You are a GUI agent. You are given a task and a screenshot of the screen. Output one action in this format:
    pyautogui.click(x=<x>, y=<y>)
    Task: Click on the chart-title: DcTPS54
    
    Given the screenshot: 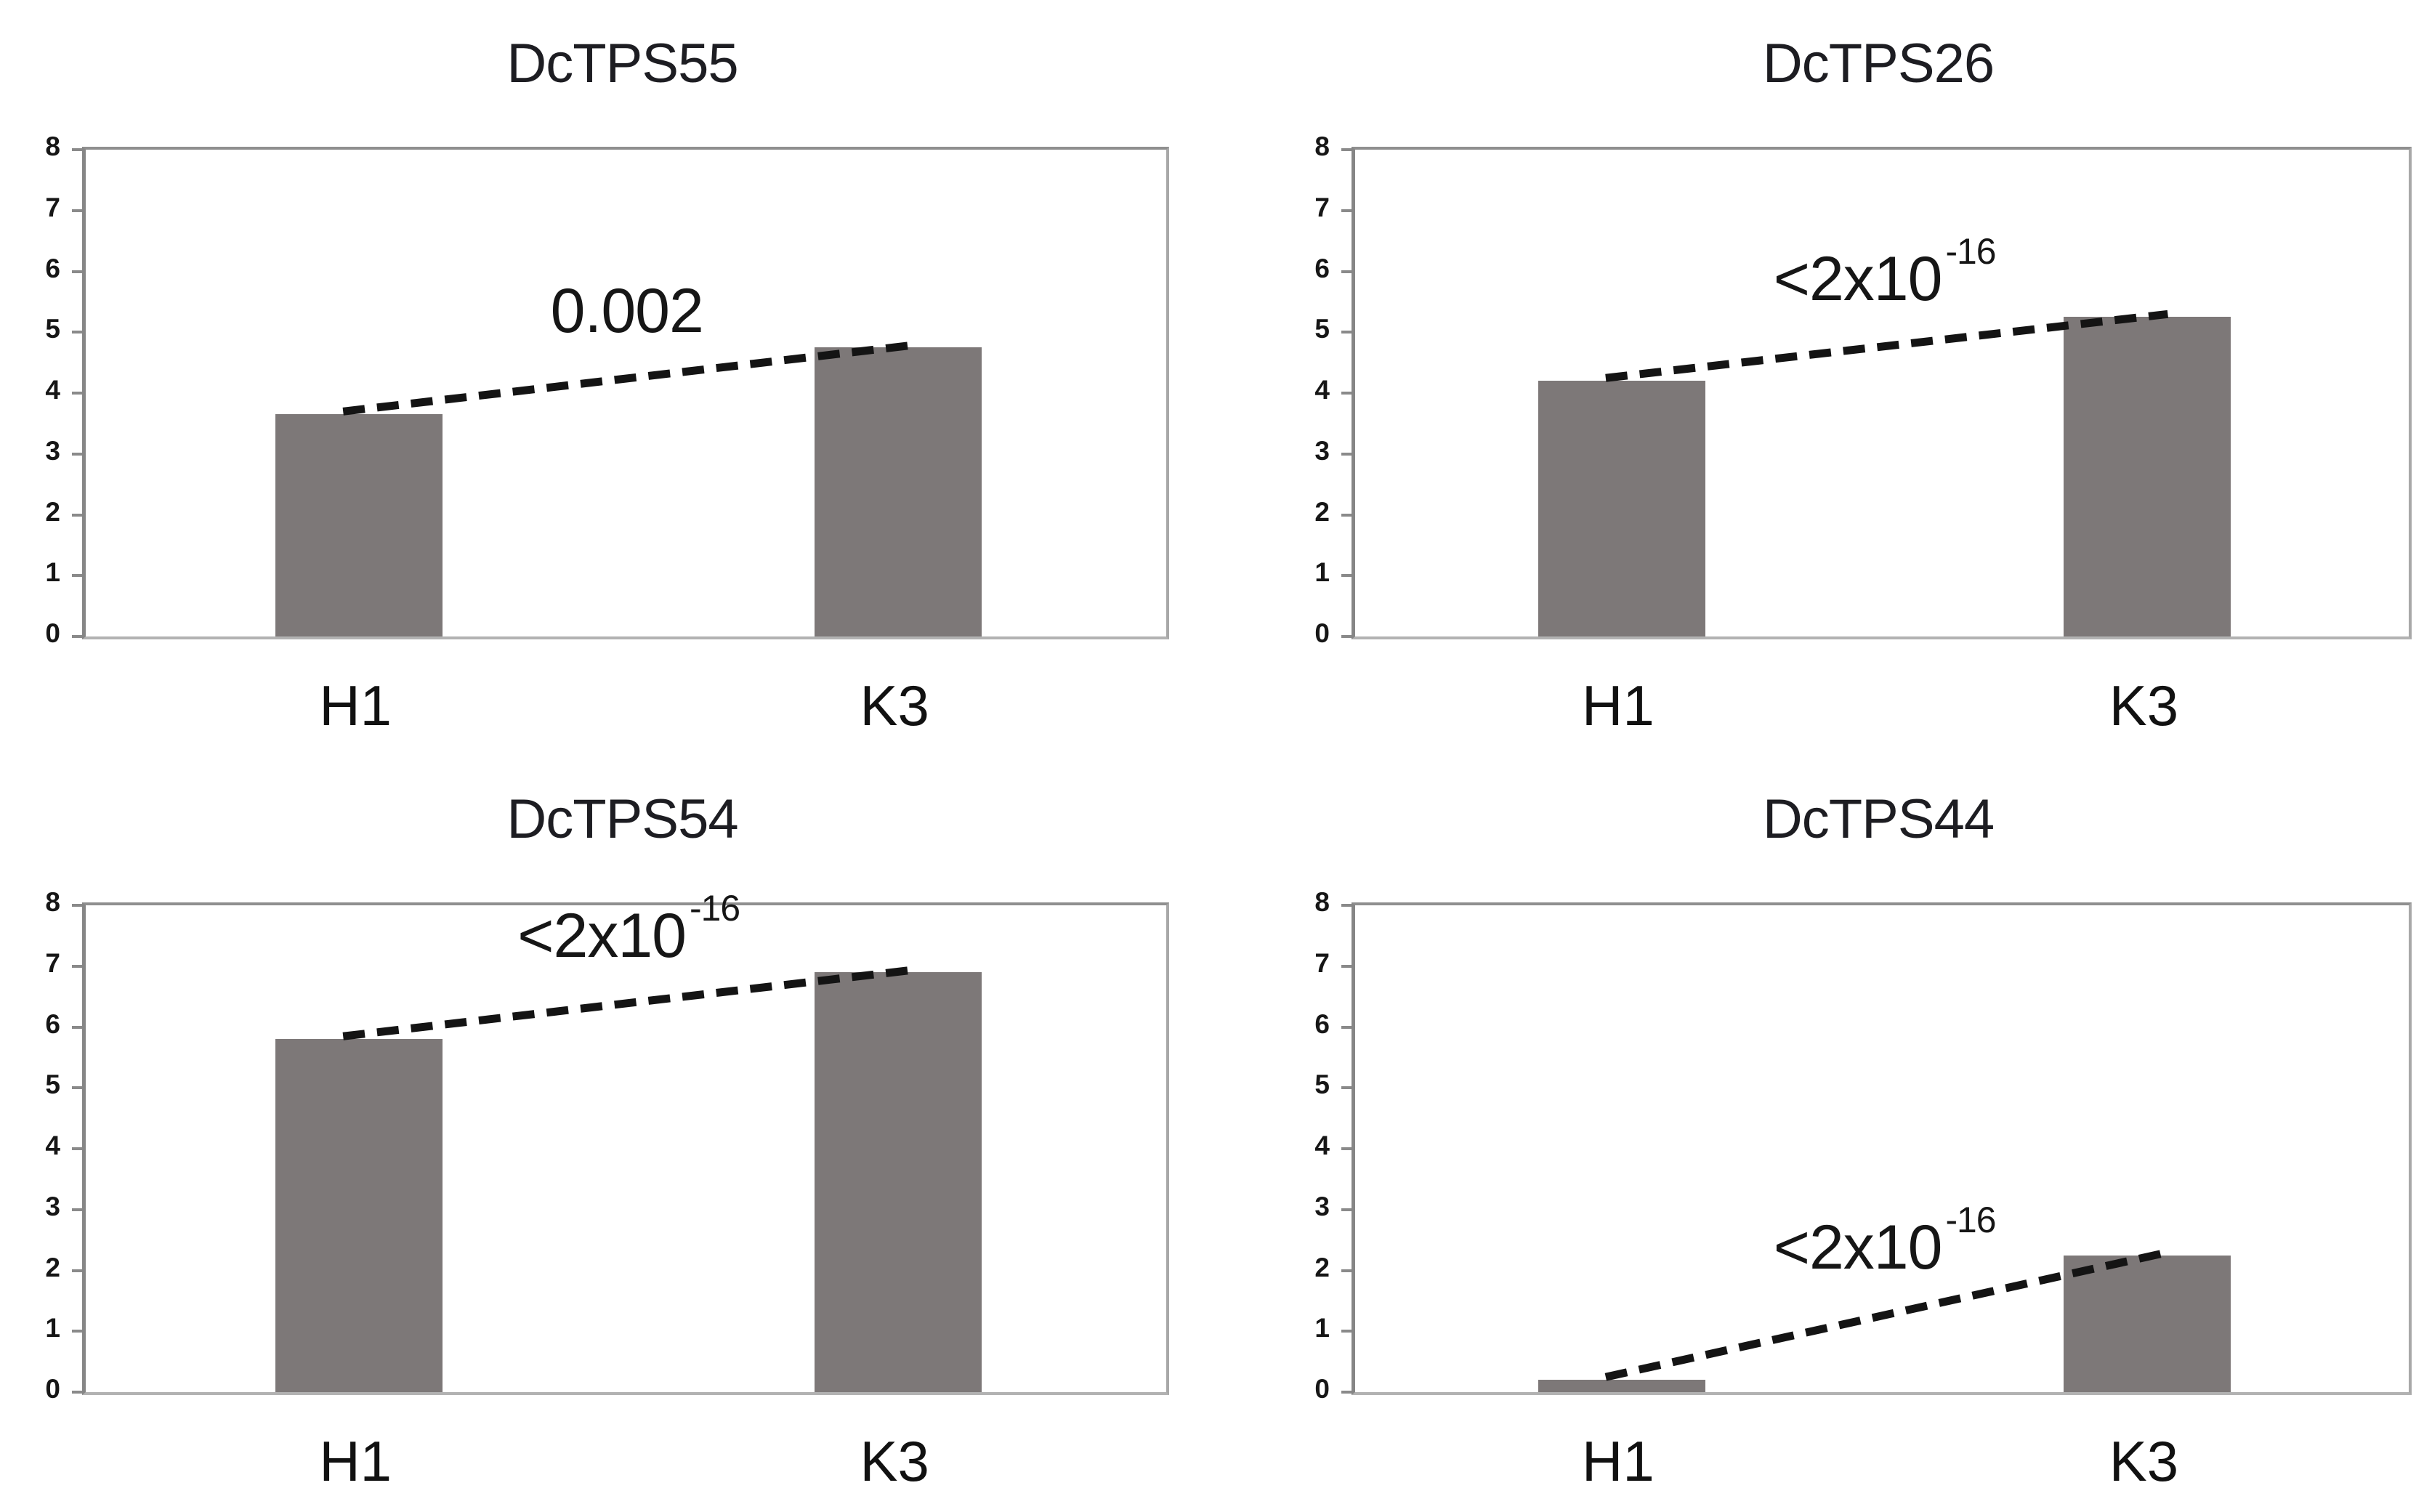 What is the action you would take?
    pyautogui.click(x=622, y=819)
    